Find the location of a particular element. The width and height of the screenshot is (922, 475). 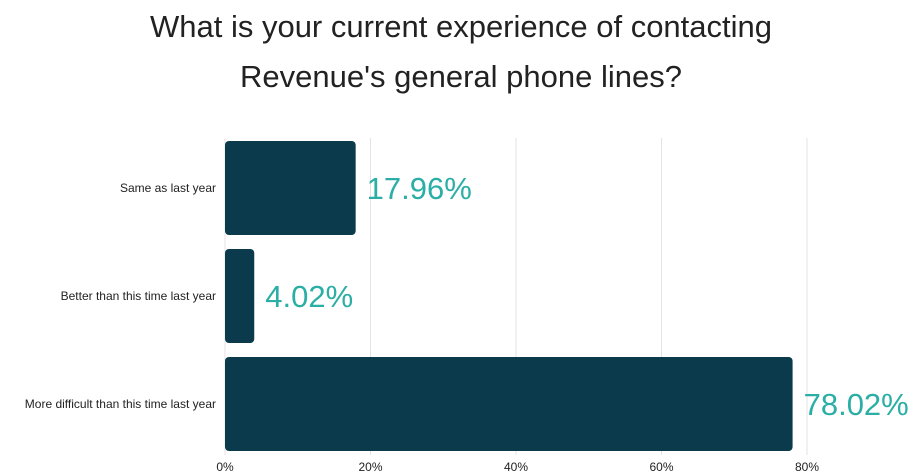

x-tick-label: 80% is located at coordinates (807, 467).